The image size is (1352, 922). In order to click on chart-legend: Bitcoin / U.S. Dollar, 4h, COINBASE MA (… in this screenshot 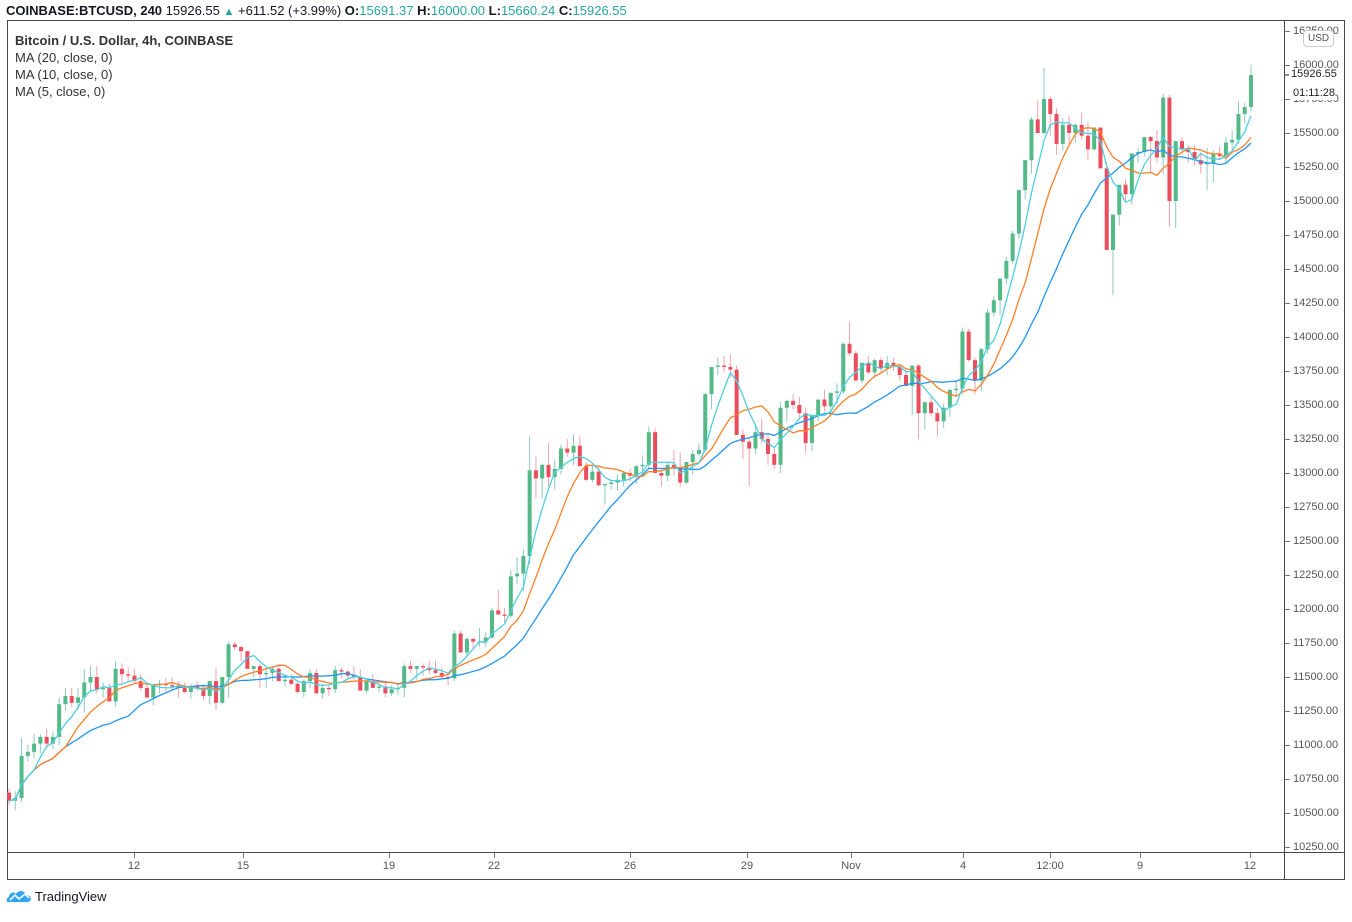, I will do `click(124, 66)`.